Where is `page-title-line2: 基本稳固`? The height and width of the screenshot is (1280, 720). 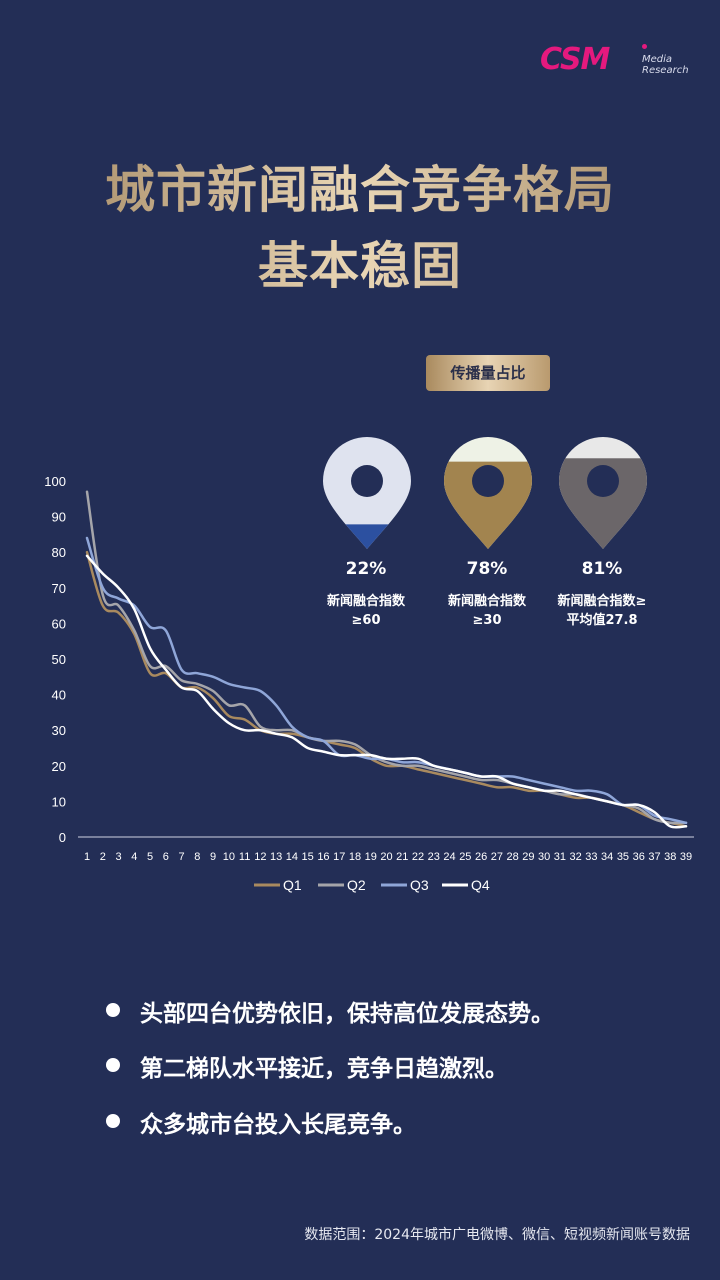 page-title-line2: 基本稳固 is located at coordinates (360, 262).